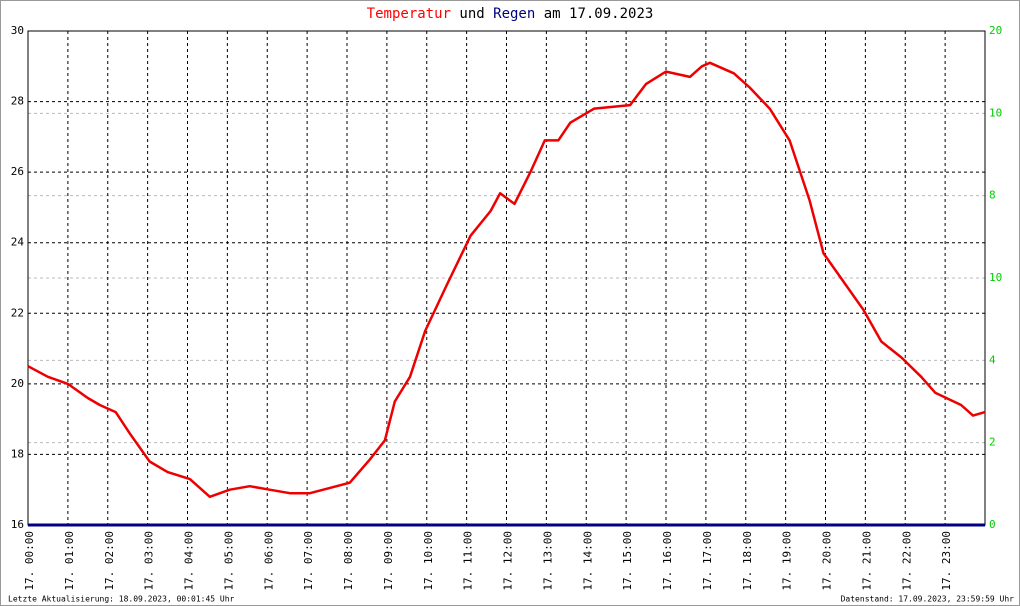 This screenshot has width=1020, height=606. I want to click on x-tick-label: 17. 06:00, so click(268, 561).